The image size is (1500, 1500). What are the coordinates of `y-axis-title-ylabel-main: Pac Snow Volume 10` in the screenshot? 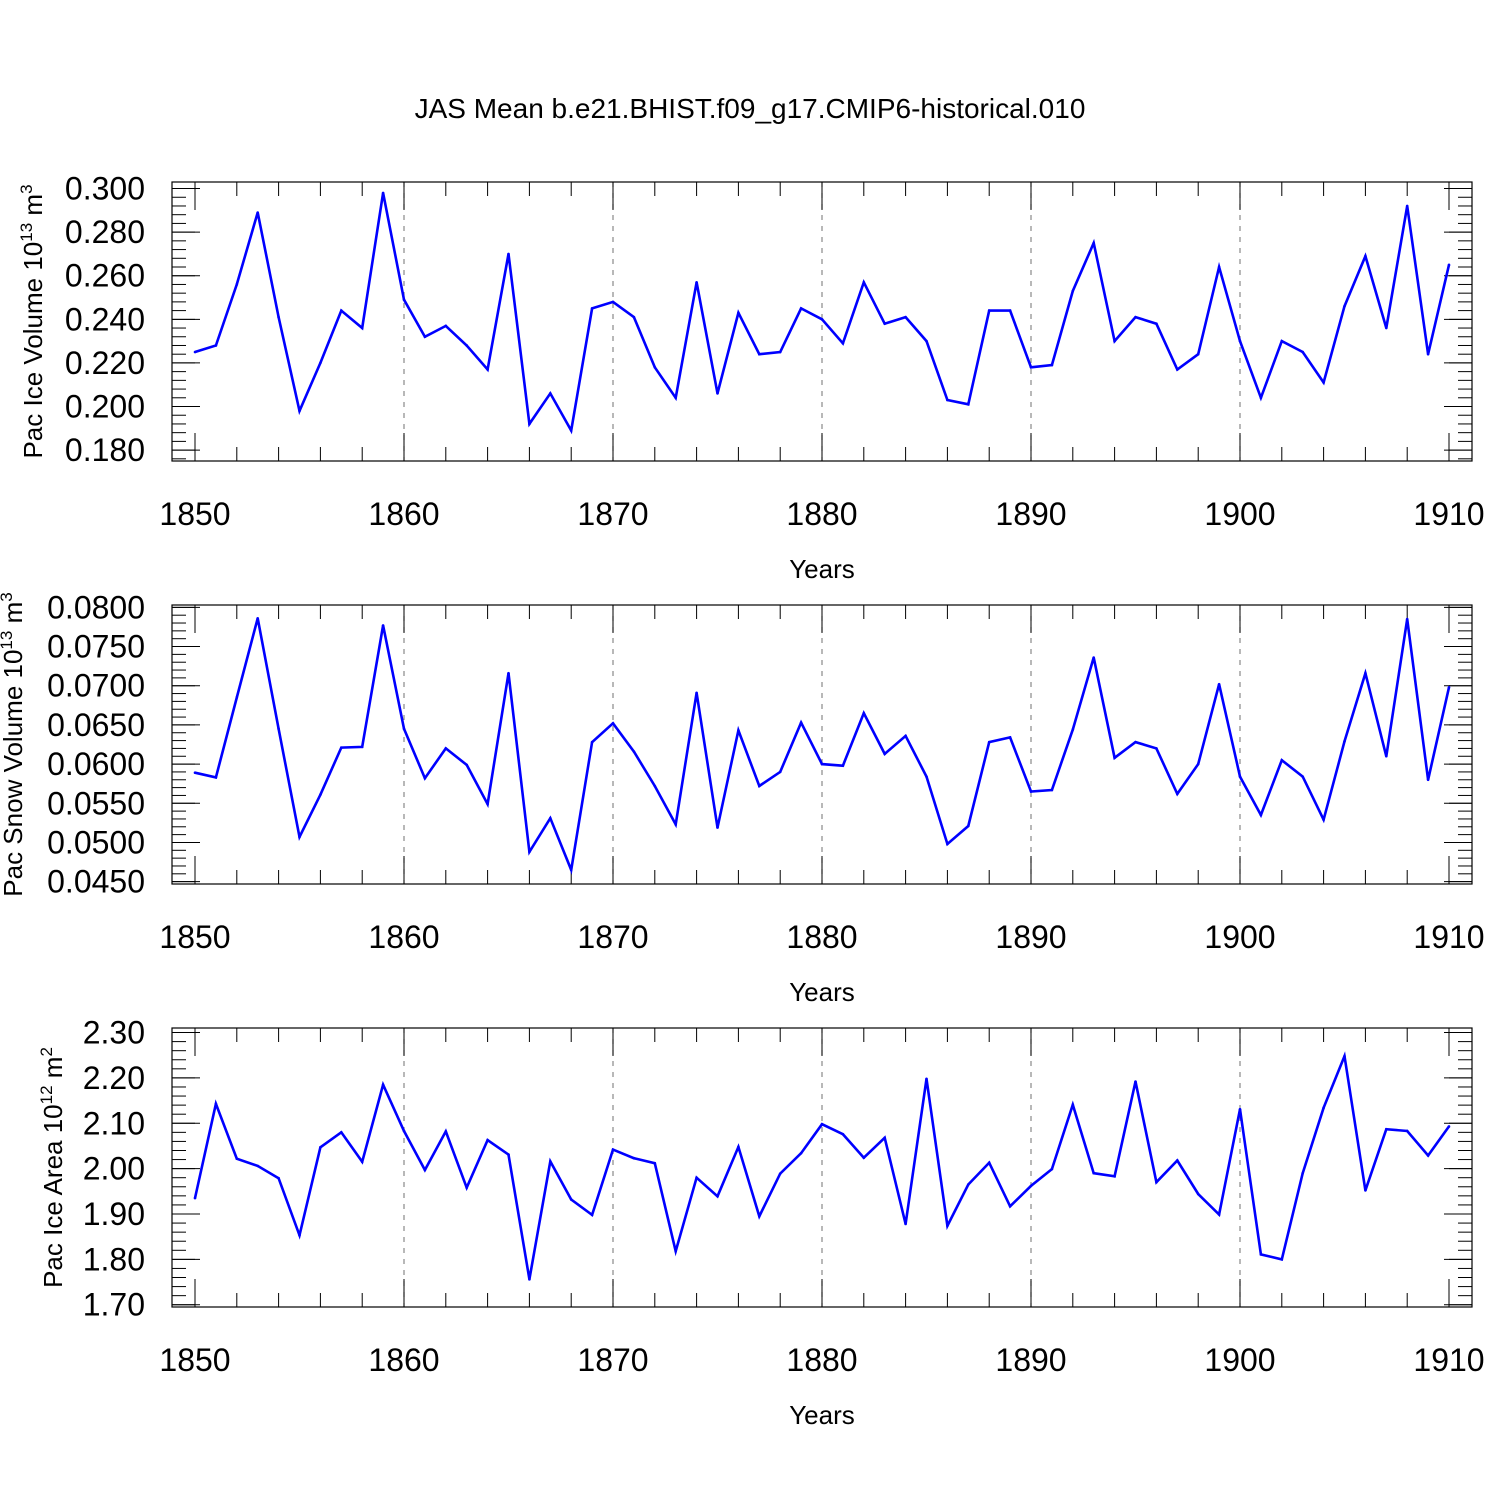 It's located at (14, 773).